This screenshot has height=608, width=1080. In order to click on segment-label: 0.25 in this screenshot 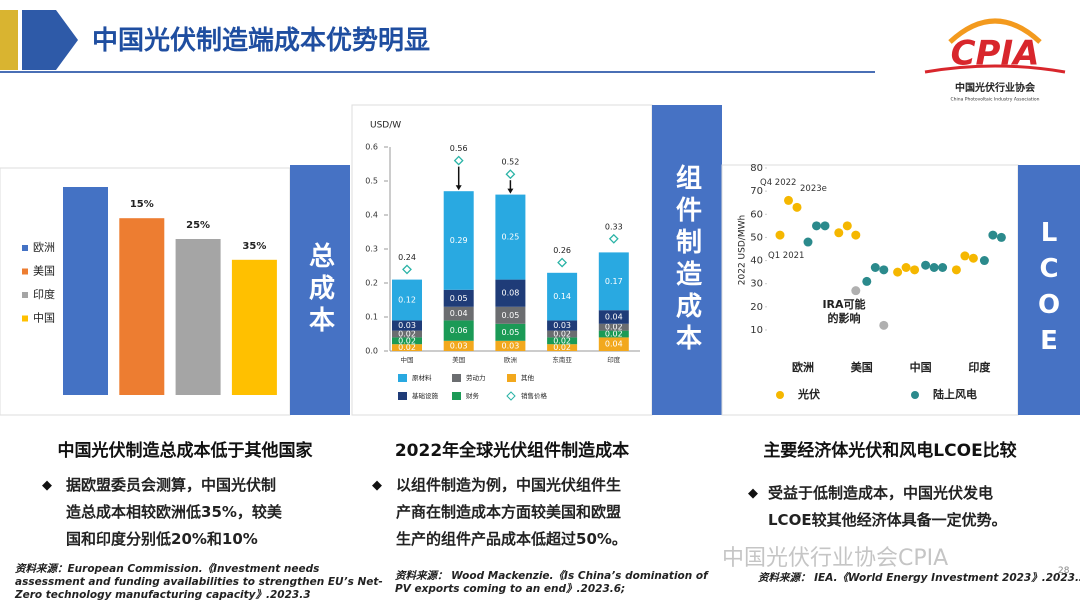, I will do `click(510, 237)`.